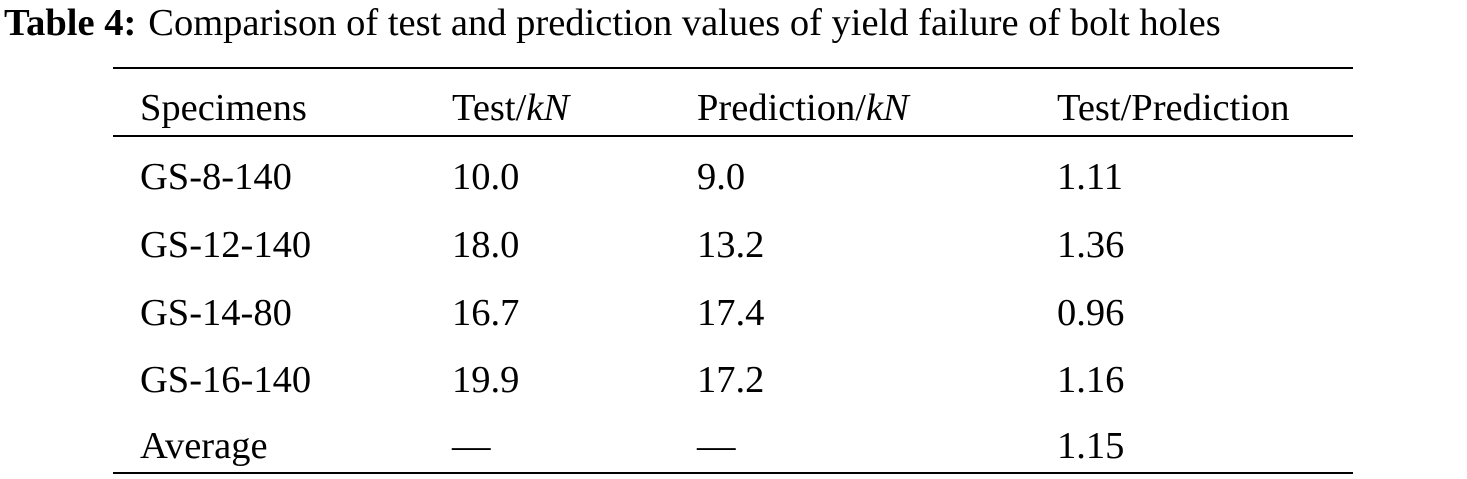  What do you see at coordinates (486, 313) in the screenshot?
I see `table-cell: 16.7` at bounding box center [486, 313].